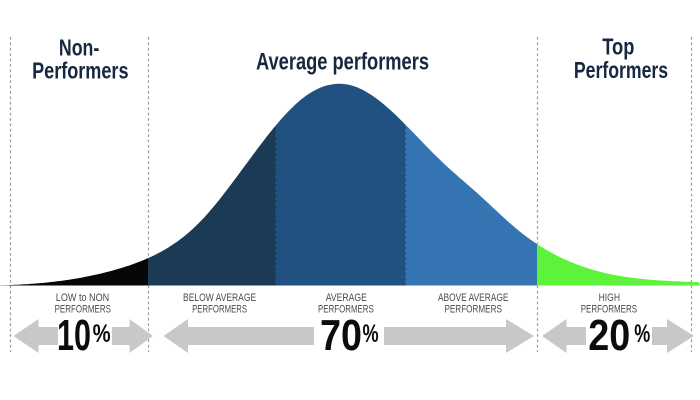  What do you see at coordinates (341, 335) in the screenshot?
I see `svg-text: 70` at bounding box center [341, 335].